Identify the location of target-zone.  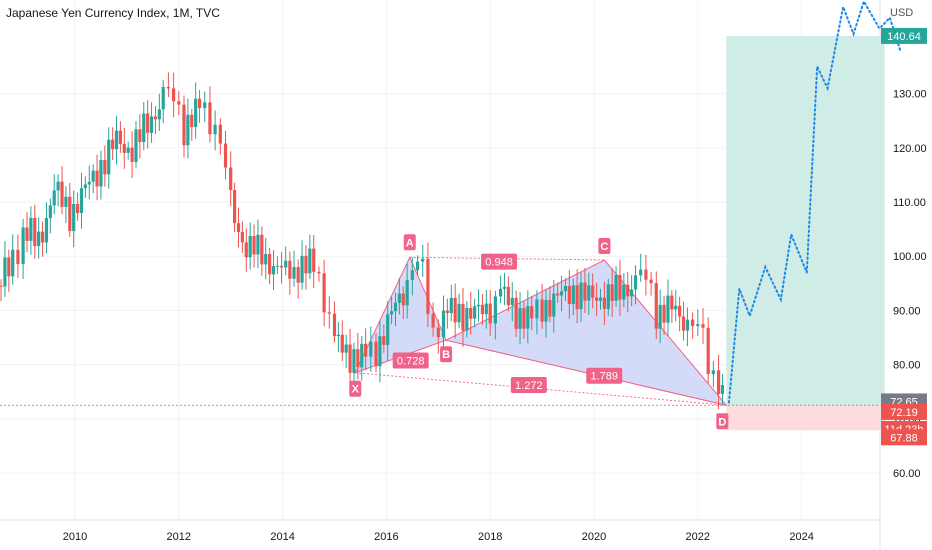
(805, 220).